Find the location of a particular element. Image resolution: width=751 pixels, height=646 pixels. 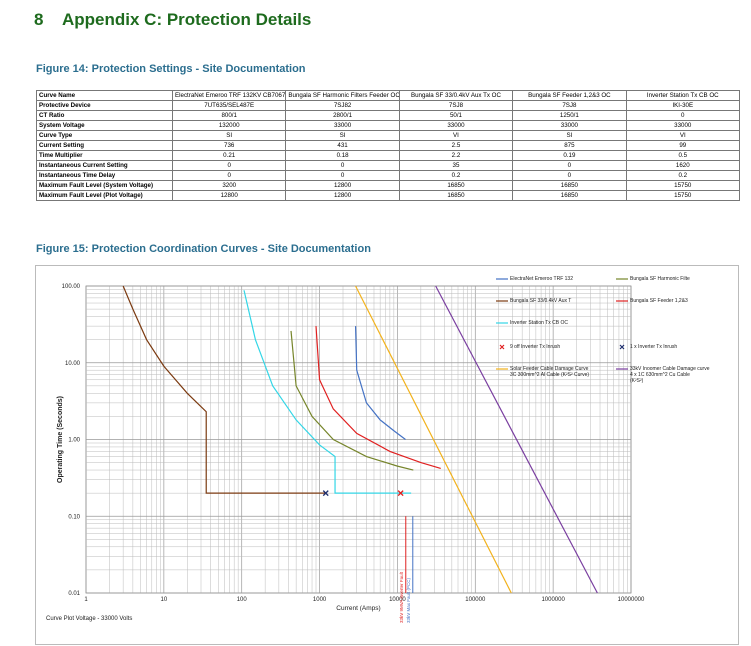

legend-label: Bungala SF Feeder 1,2&3 is located at coordinates (659, 301).